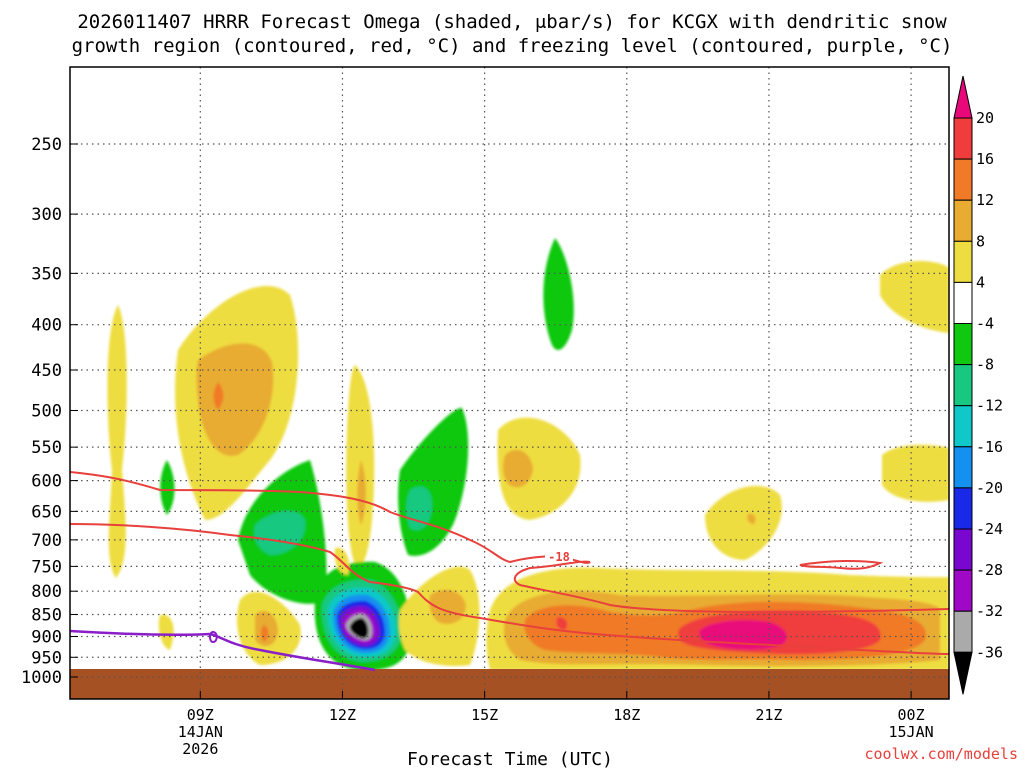  Describe the element at coordinates (558, 294) in the screenshot. I see `omega-region-green-17z-upper` at that location.